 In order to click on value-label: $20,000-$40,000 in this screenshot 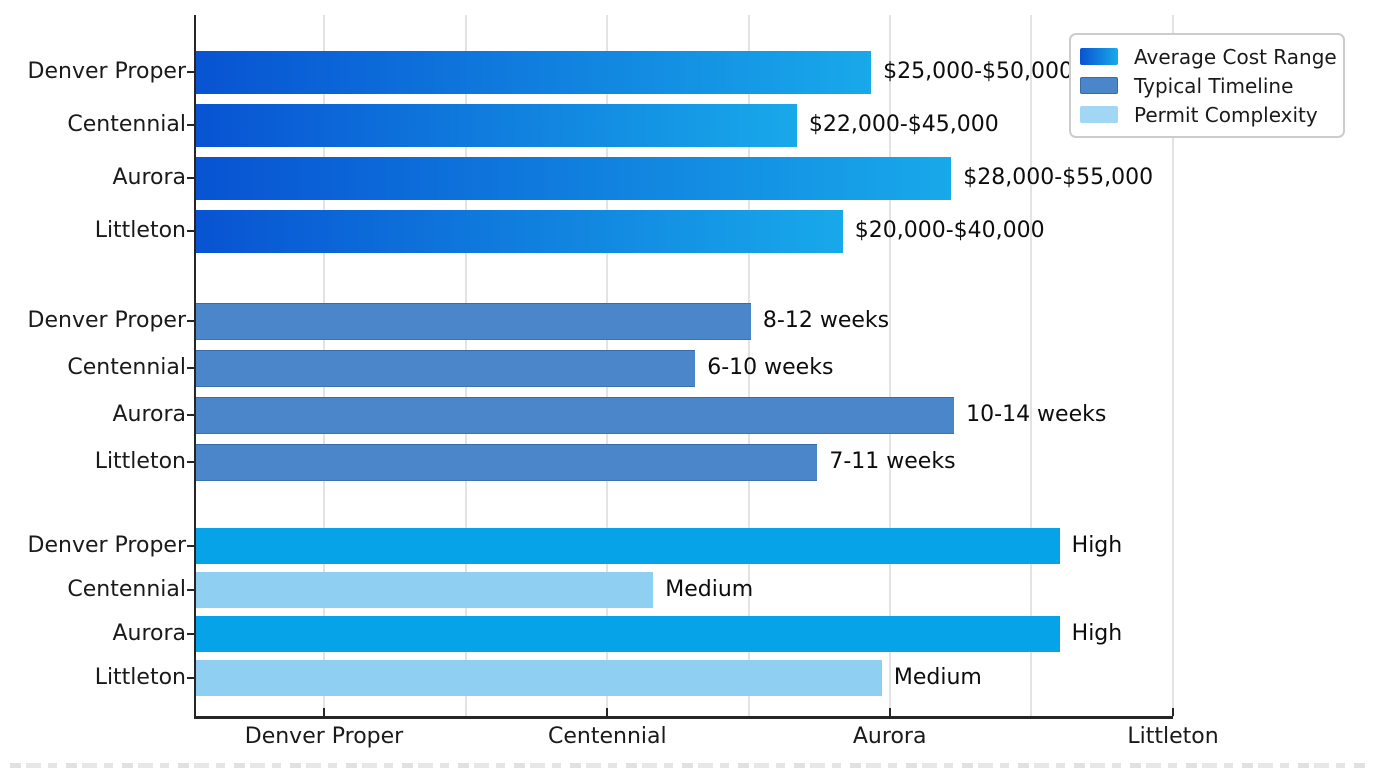, I will do `click(949, 230)`.